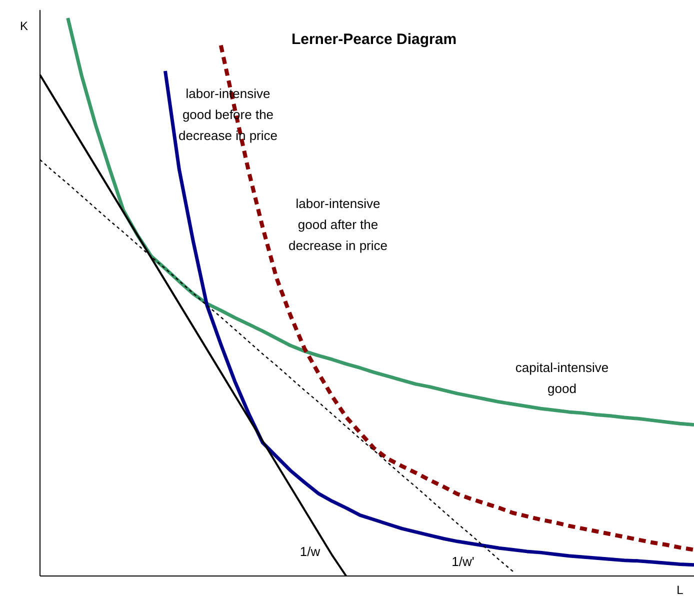  What do you see at coordinates (24, 26) in the screenshot?
I see `y-axis-title: K` at bounding box center [24, 26].